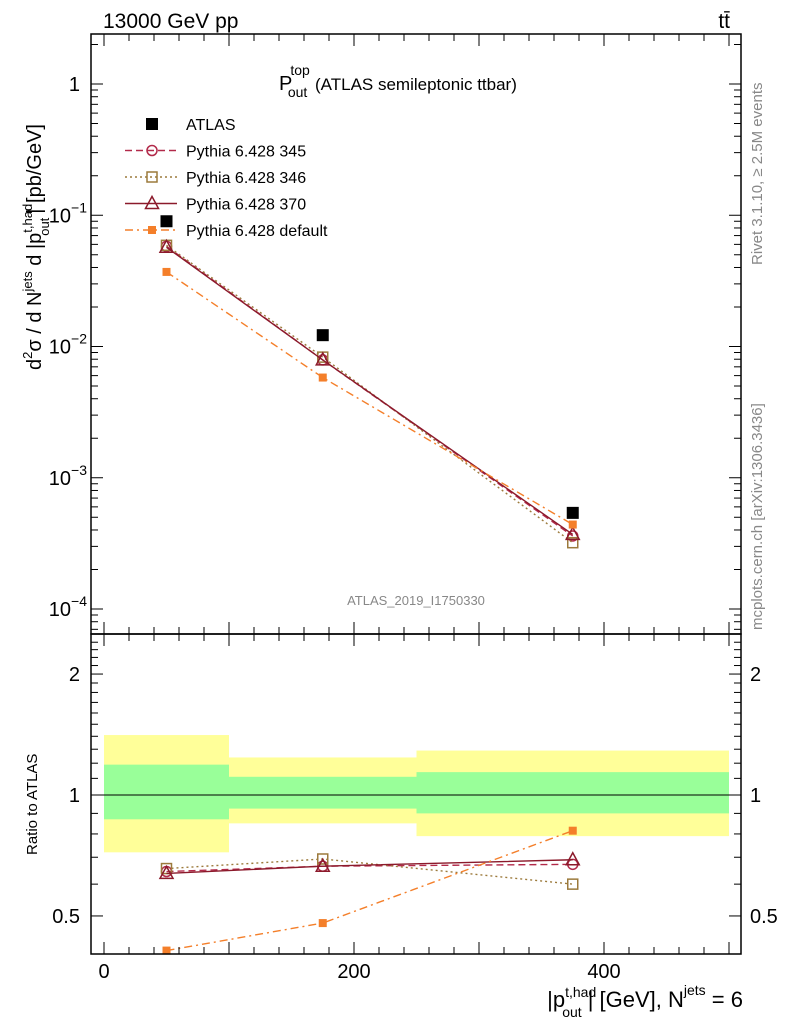  Describe the element at coordinates (724, 21) in the screenshot. I see `header-right: tt̄` at that location.